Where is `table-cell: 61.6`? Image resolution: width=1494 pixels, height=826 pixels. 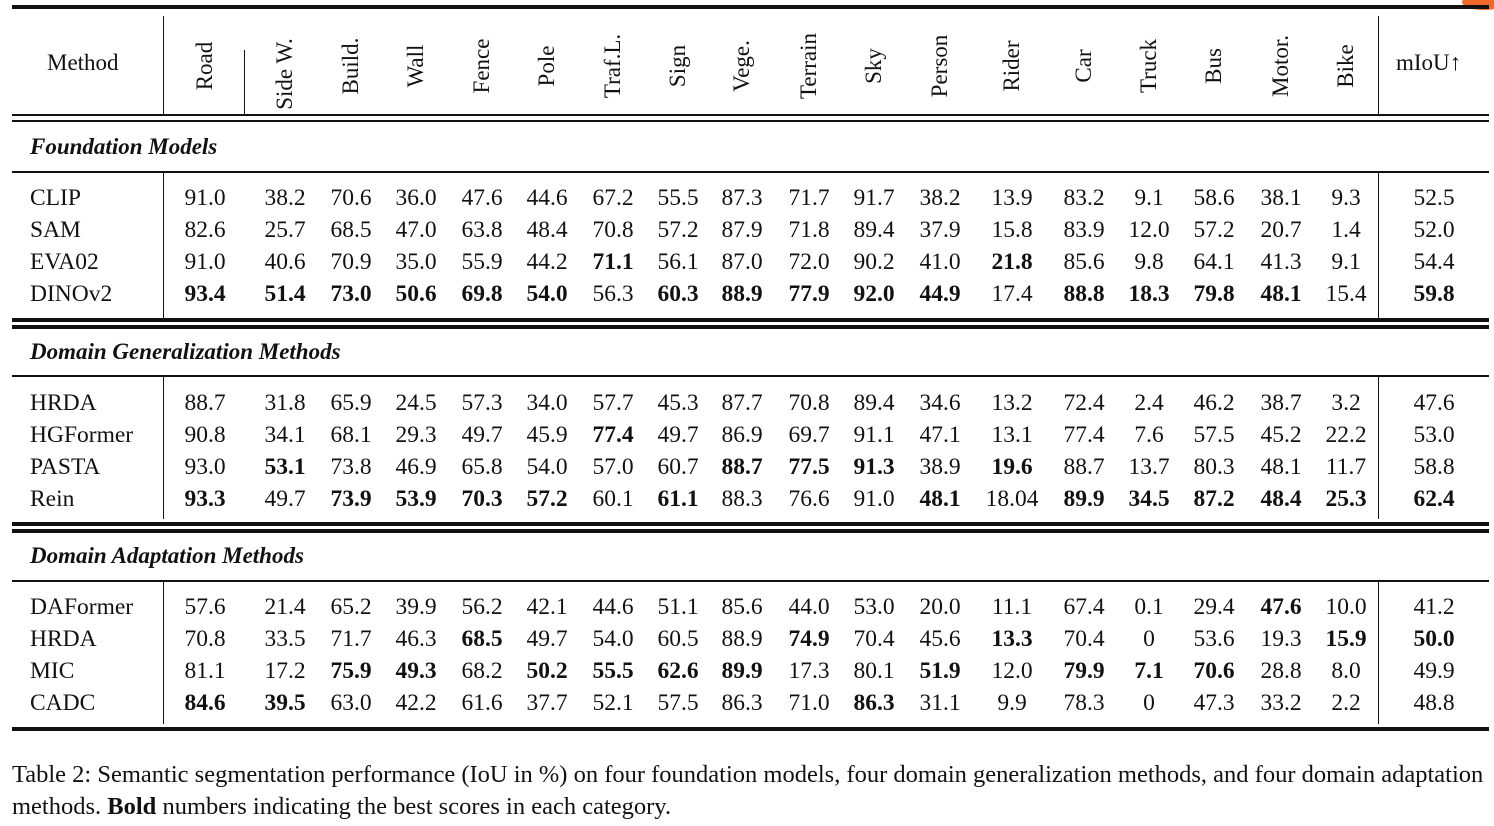 table-cell: 61.6 is located at coordinates (482, 703).